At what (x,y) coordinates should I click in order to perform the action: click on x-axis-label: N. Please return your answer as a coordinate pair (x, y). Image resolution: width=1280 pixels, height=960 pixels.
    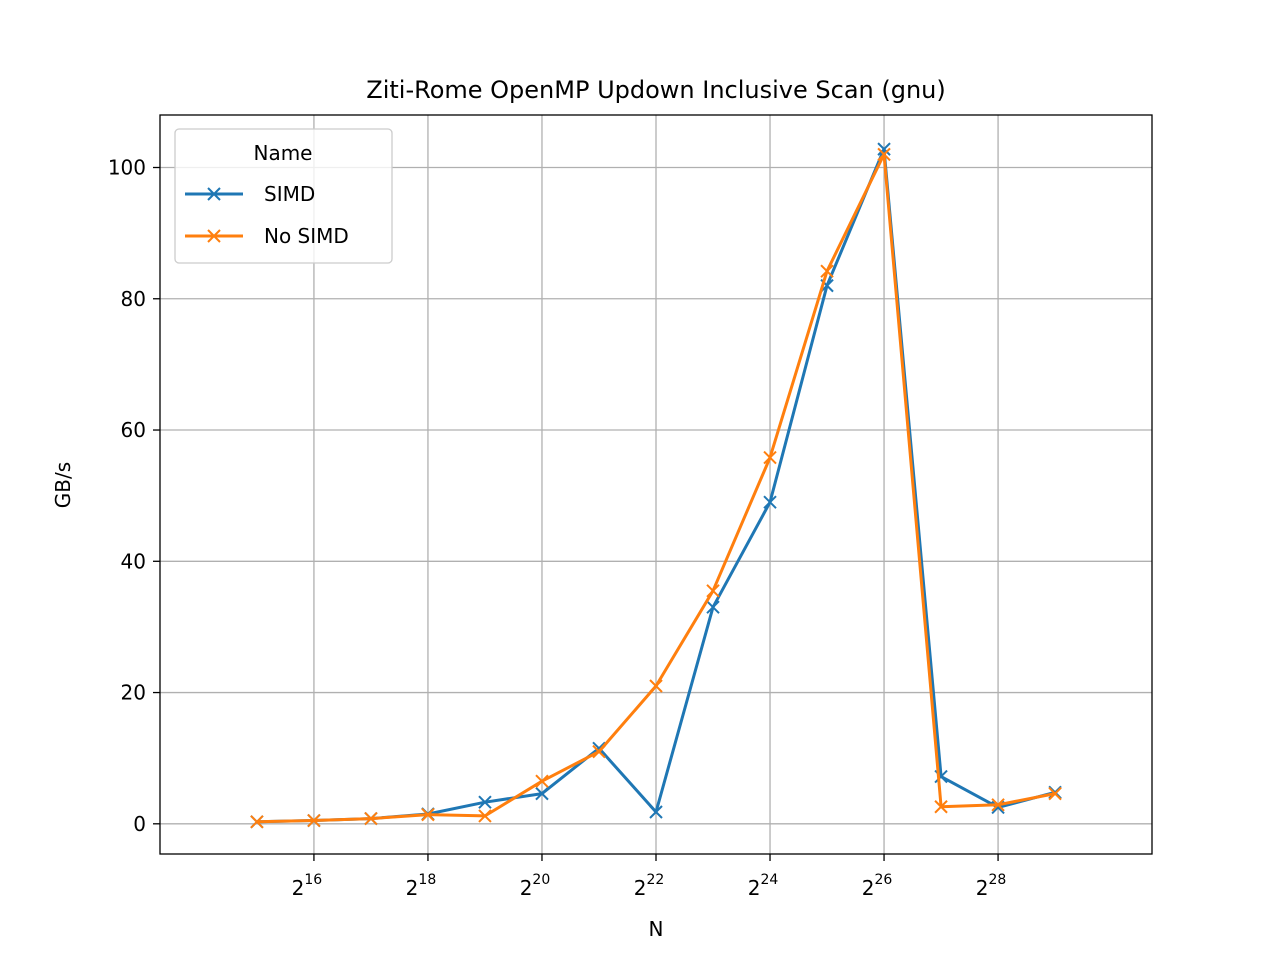
    Looking at the image, I should click on (656, 929).